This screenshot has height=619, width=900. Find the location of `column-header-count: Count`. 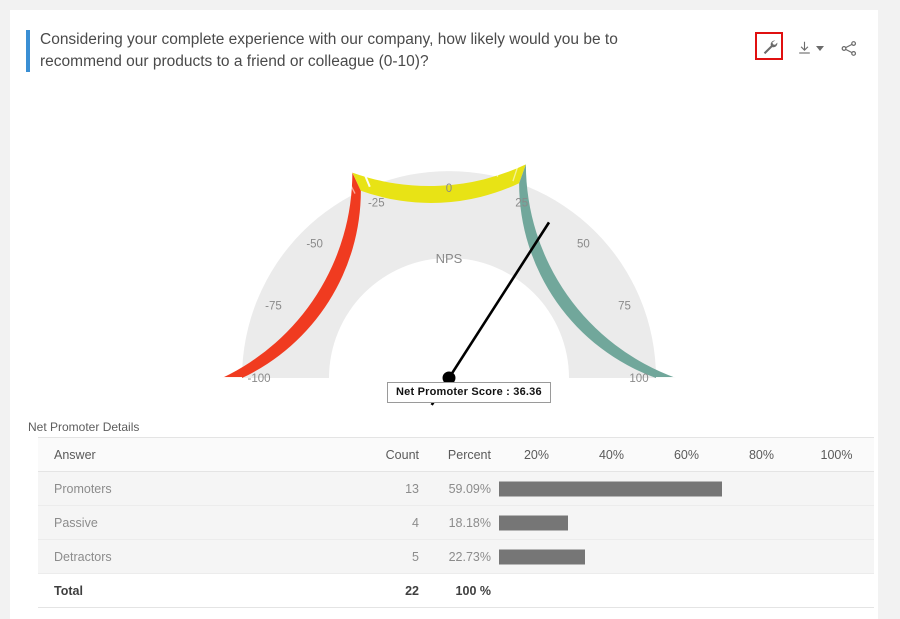

column-header-count: Count is located at coordinates (381, 454).